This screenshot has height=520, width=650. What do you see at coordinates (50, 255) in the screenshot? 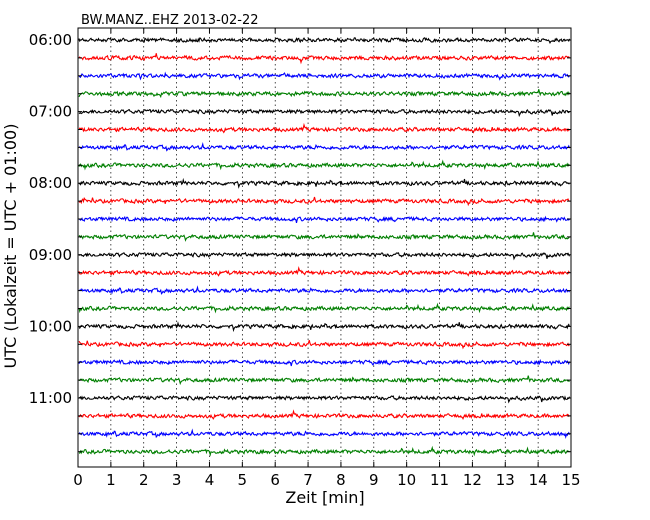
I see `y-tick-label: 09:00` at bounding box center [50, 255].